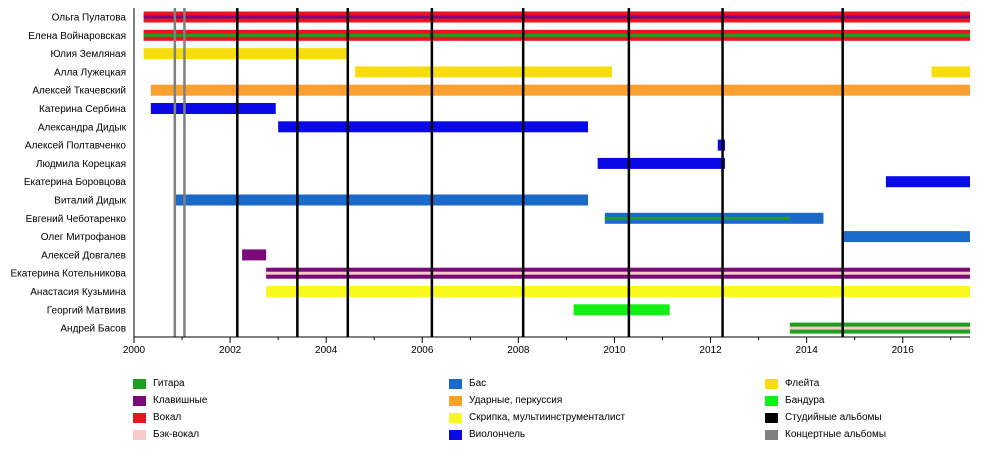 The image size is (1000, 458). Describe the element at coordinates (547, 417) in the screenshot. I see `legend-label: Скрипка, мультиинструменталист` at that location.